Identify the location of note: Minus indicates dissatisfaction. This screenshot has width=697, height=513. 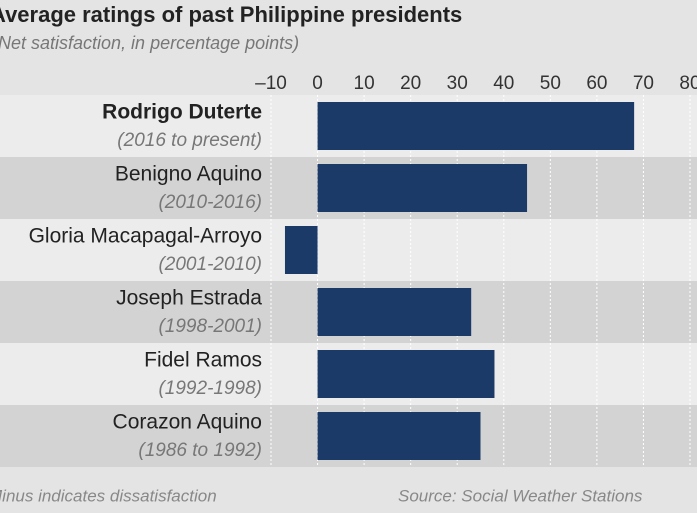
(108, 495).